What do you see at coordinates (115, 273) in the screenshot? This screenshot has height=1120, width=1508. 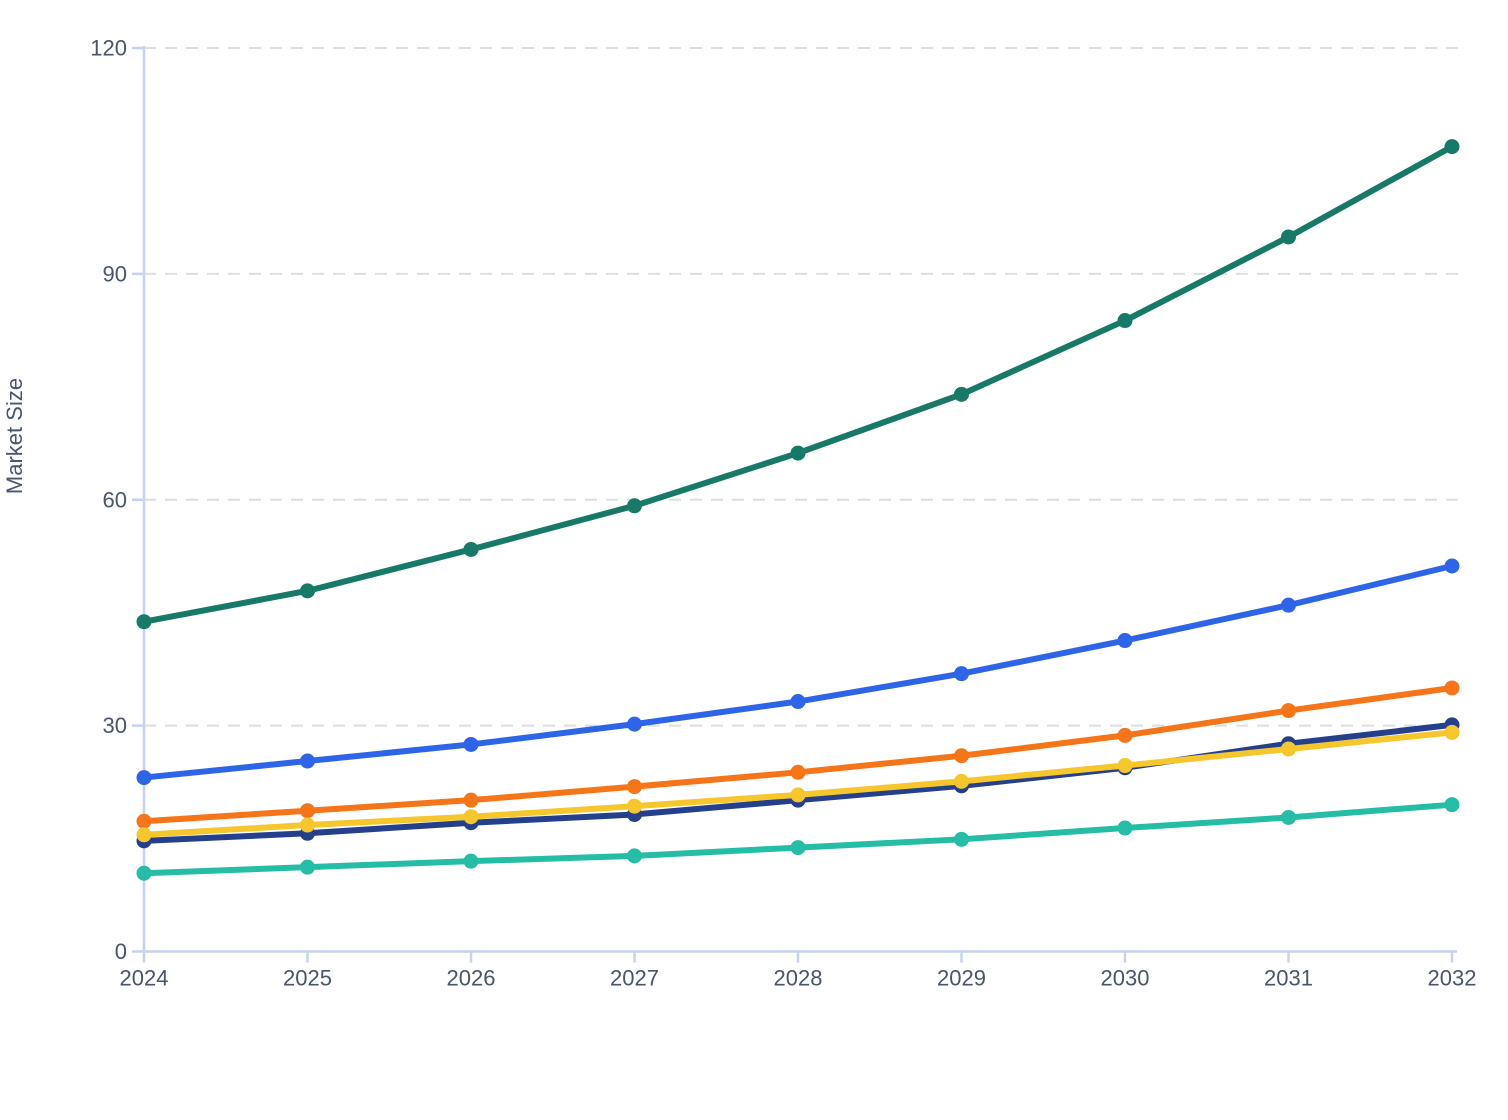 I see `y-tick-label: 90` at bounding box center [115, 273].